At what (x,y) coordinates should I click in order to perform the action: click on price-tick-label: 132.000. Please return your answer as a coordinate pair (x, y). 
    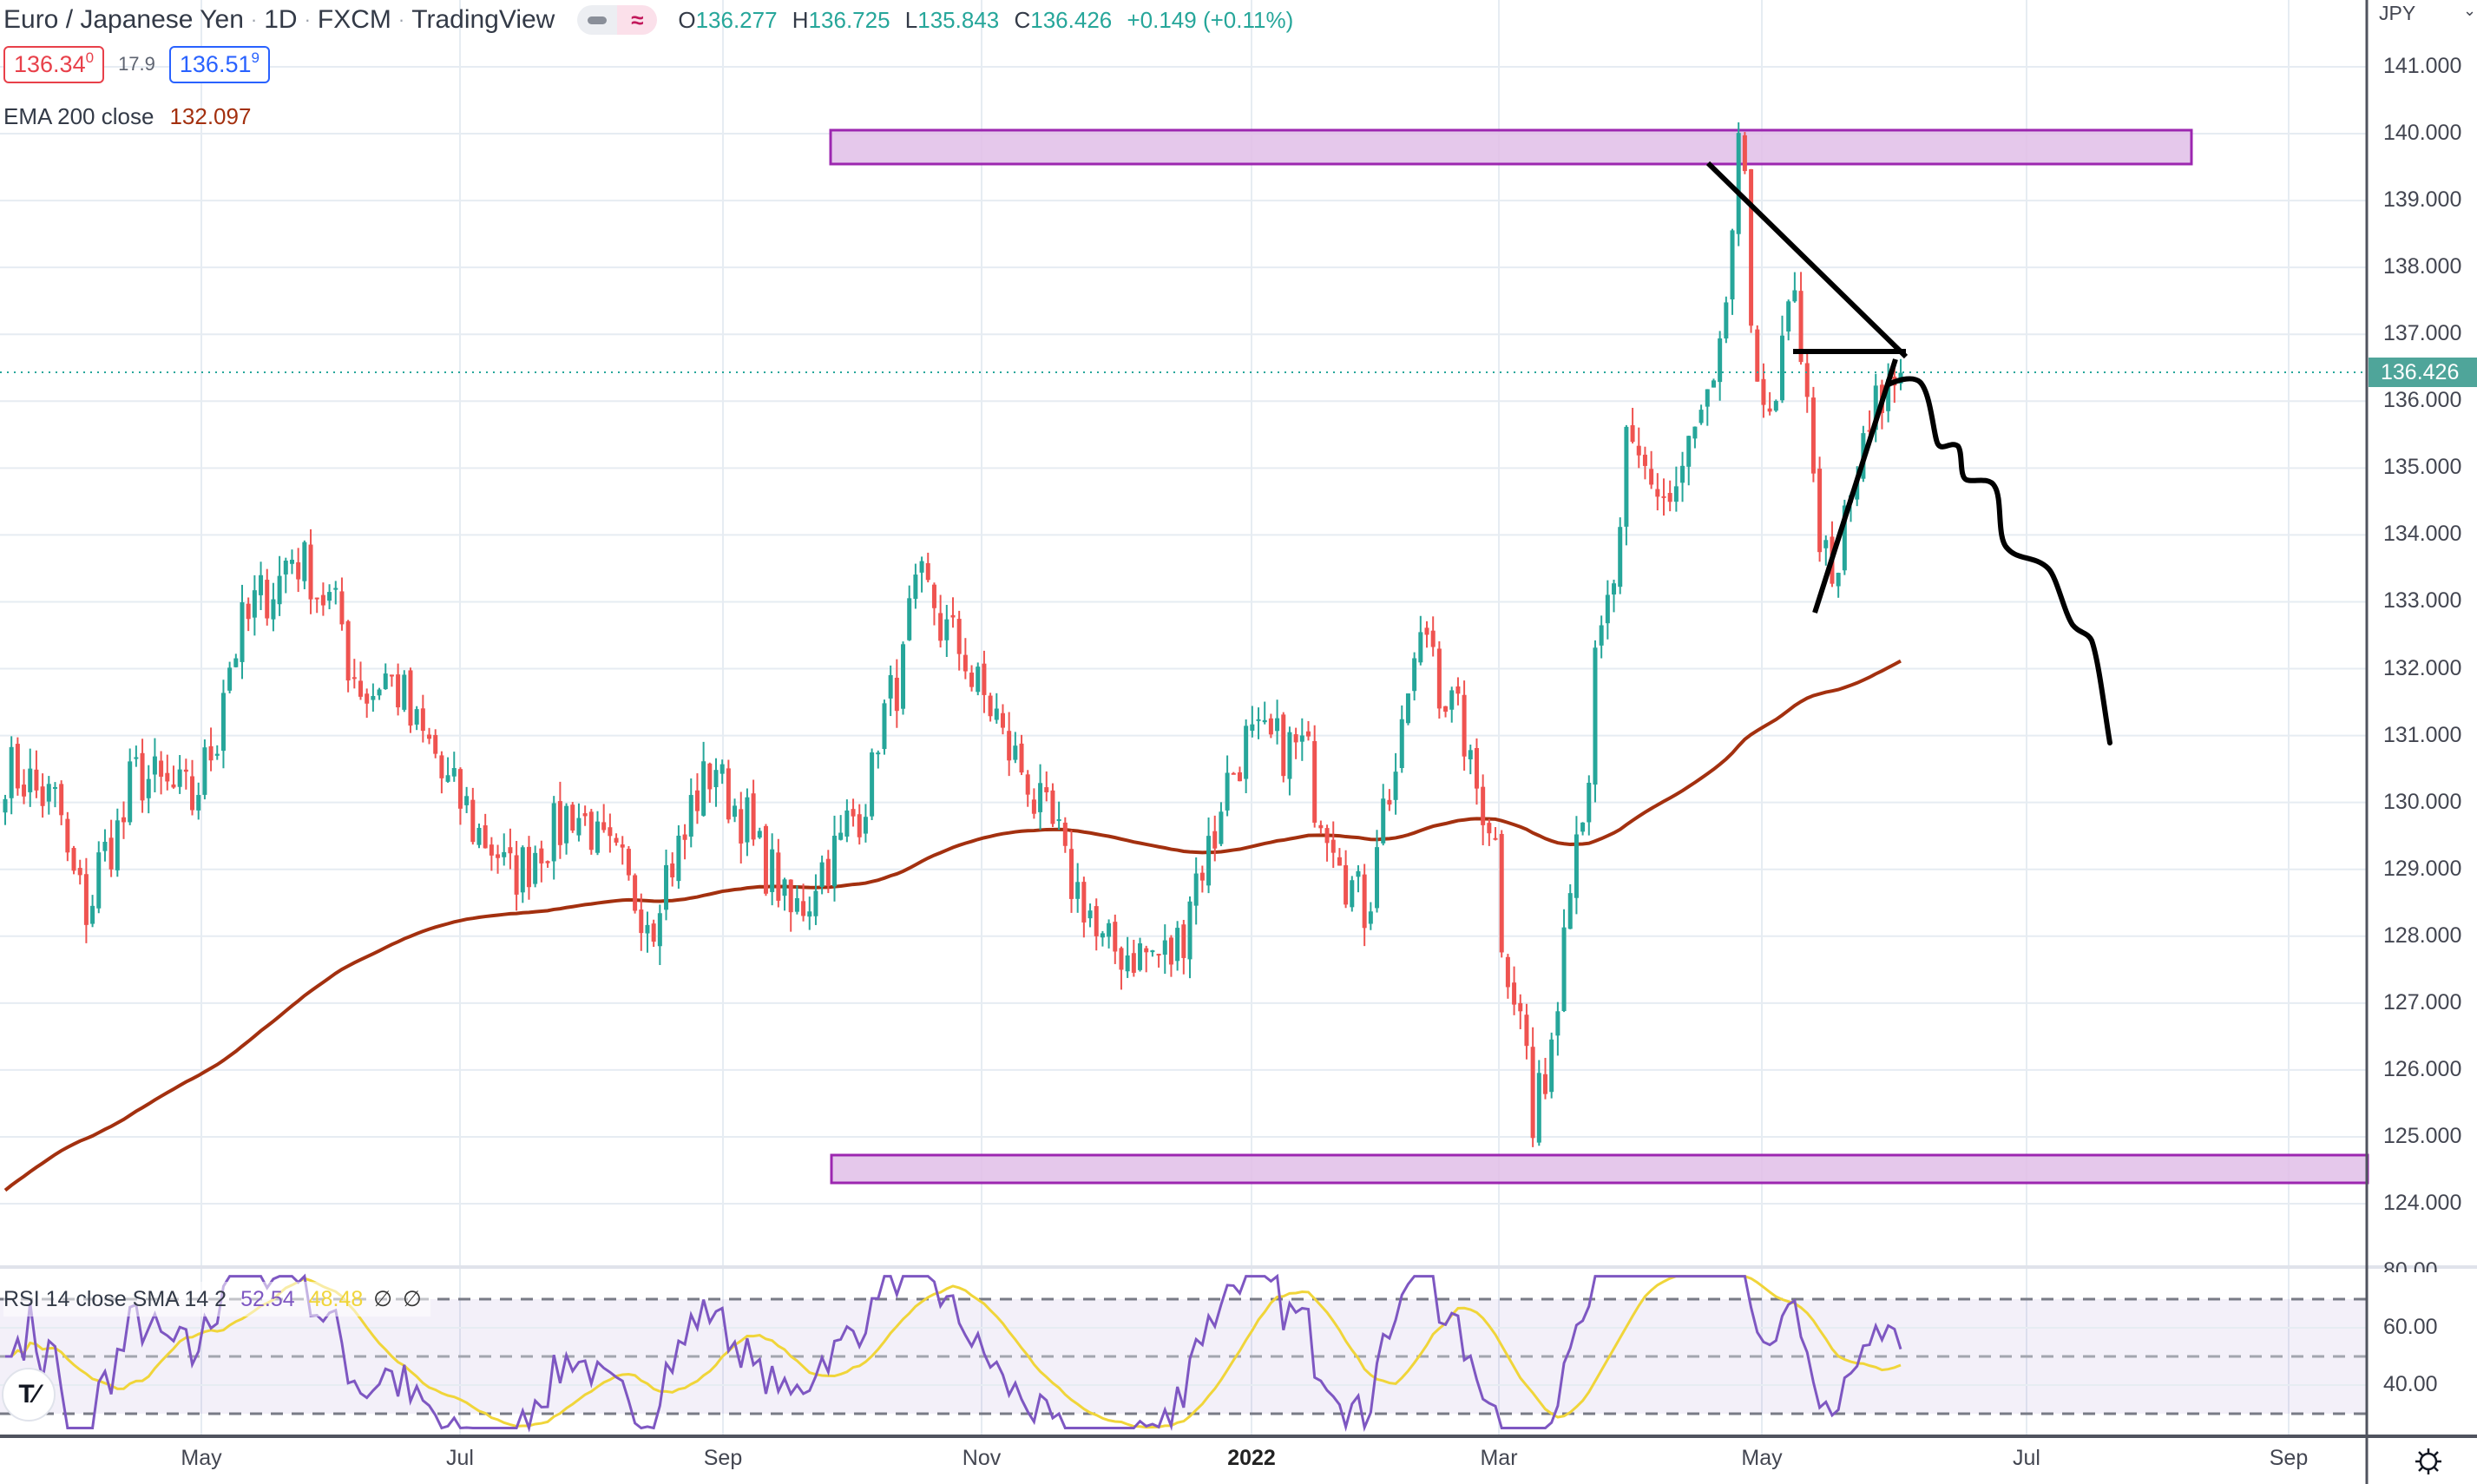
    Looking at the image, I should click on (2422, 667).